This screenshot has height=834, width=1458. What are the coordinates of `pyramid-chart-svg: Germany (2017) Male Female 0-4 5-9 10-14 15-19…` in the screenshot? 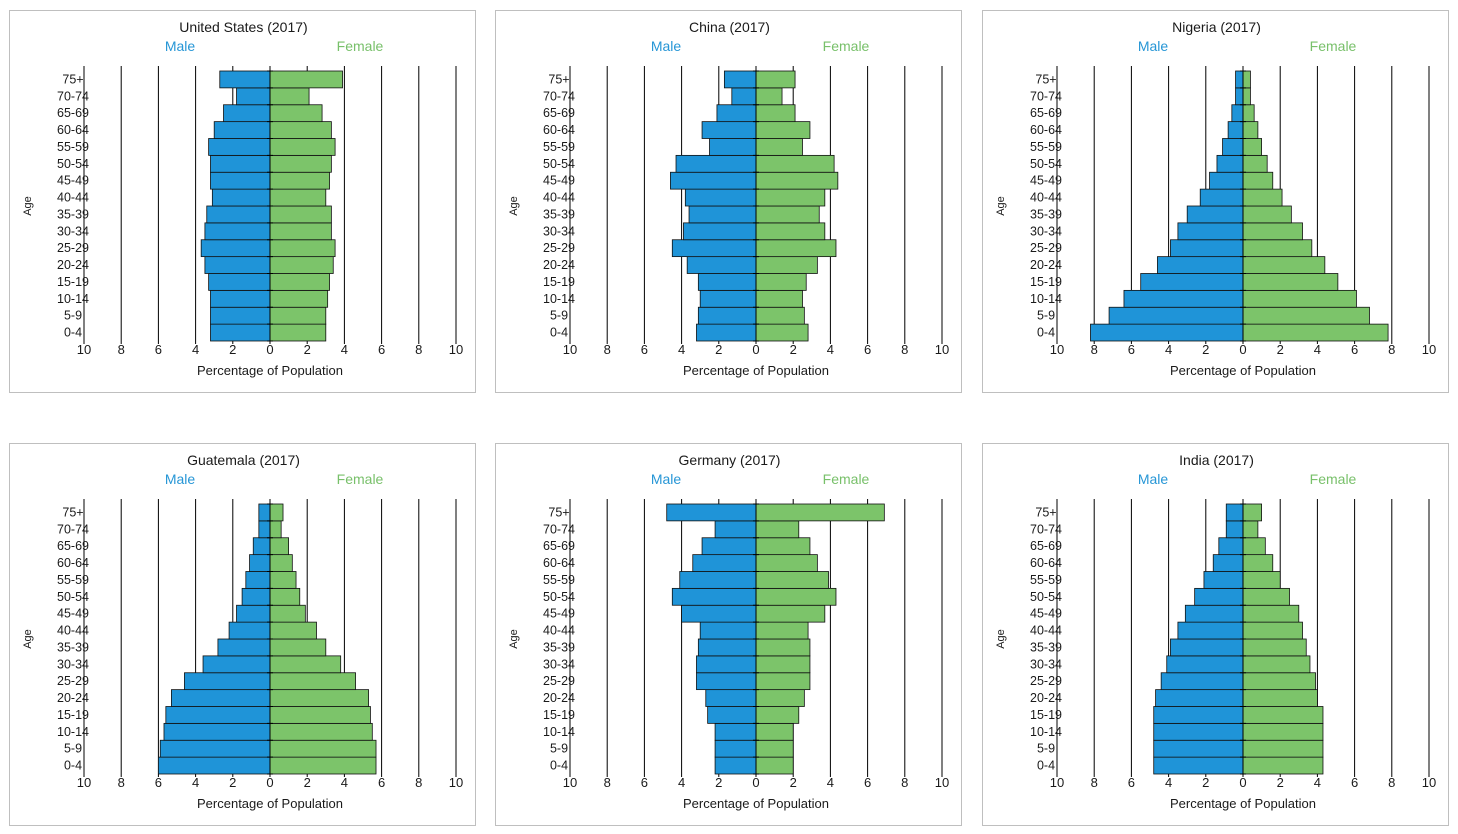 It's located at (728, 631).